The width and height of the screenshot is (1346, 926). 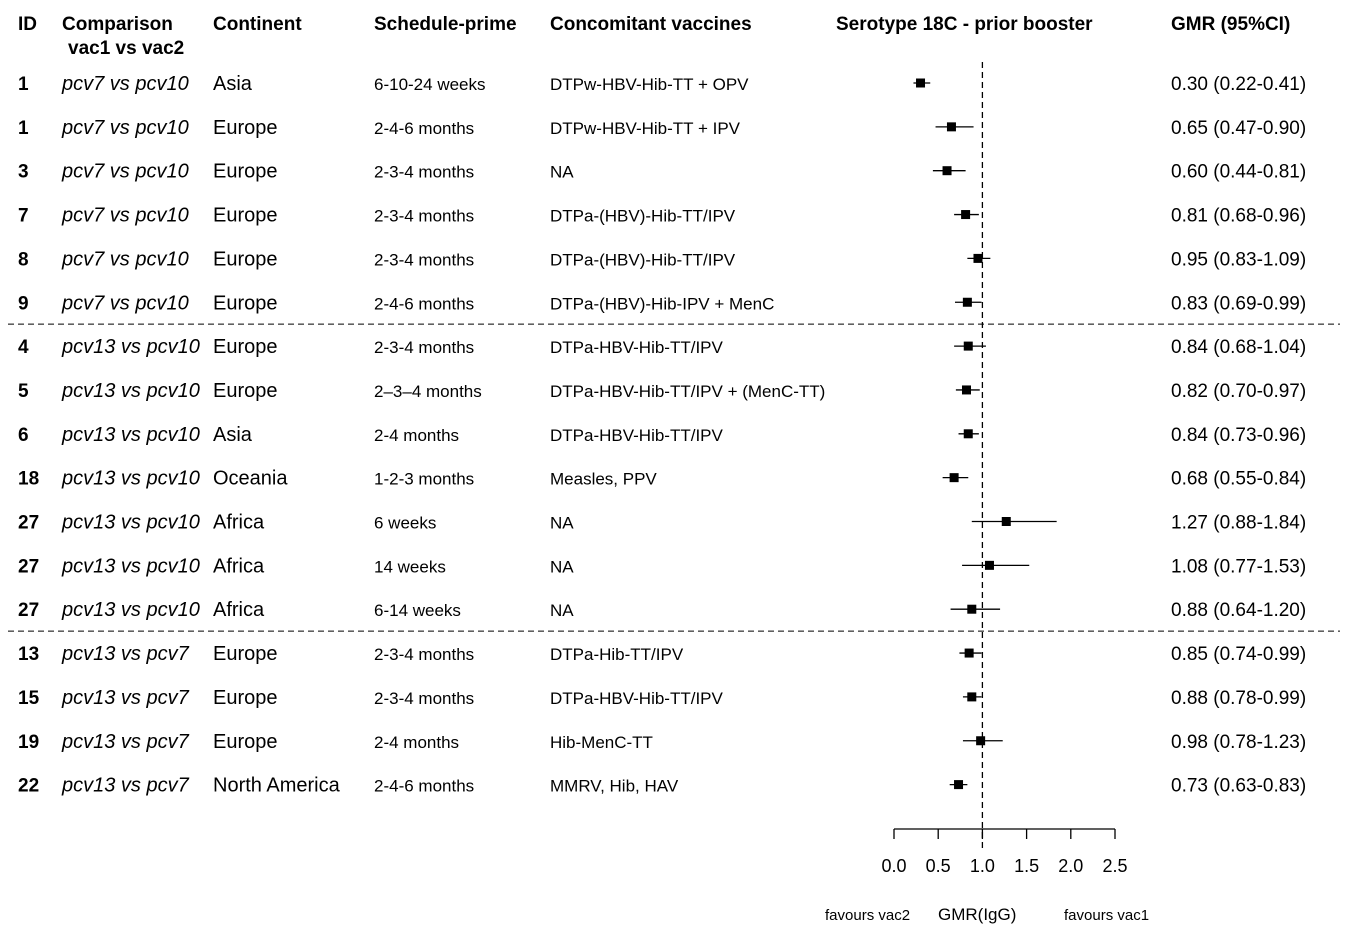 I want to click on row-gmr-ci: 0.88 (0.64-1.20), so click(x=1238, y=610).